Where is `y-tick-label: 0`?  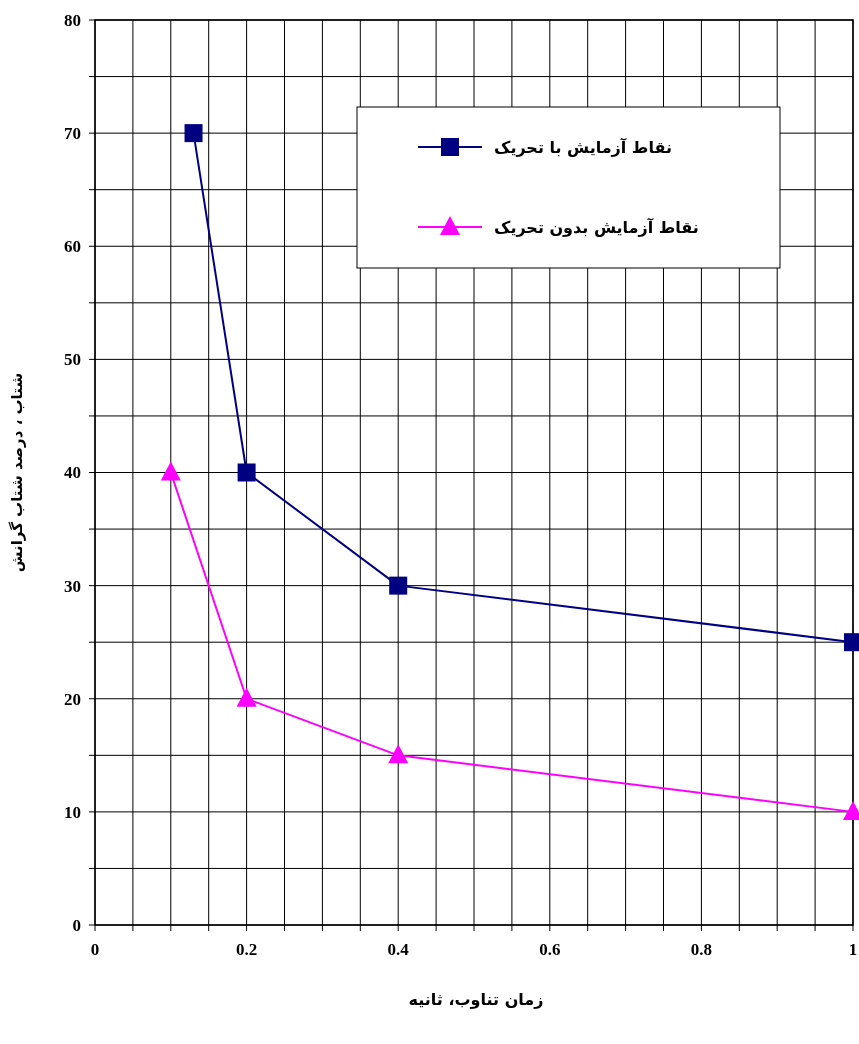
y-tick-label: 0 is located at coordinates (76, 925).